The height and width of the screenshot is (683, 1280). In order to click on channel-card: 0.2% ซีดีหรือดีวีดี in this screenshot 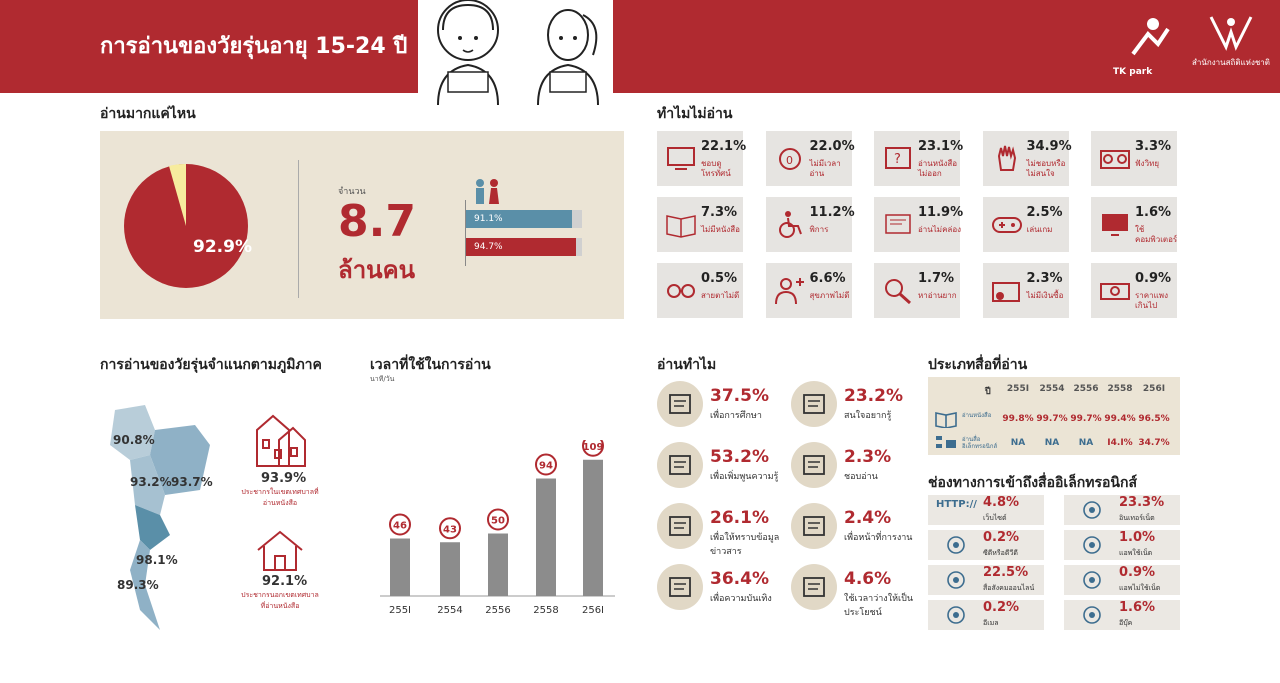, I will do `click(986, 545)`.